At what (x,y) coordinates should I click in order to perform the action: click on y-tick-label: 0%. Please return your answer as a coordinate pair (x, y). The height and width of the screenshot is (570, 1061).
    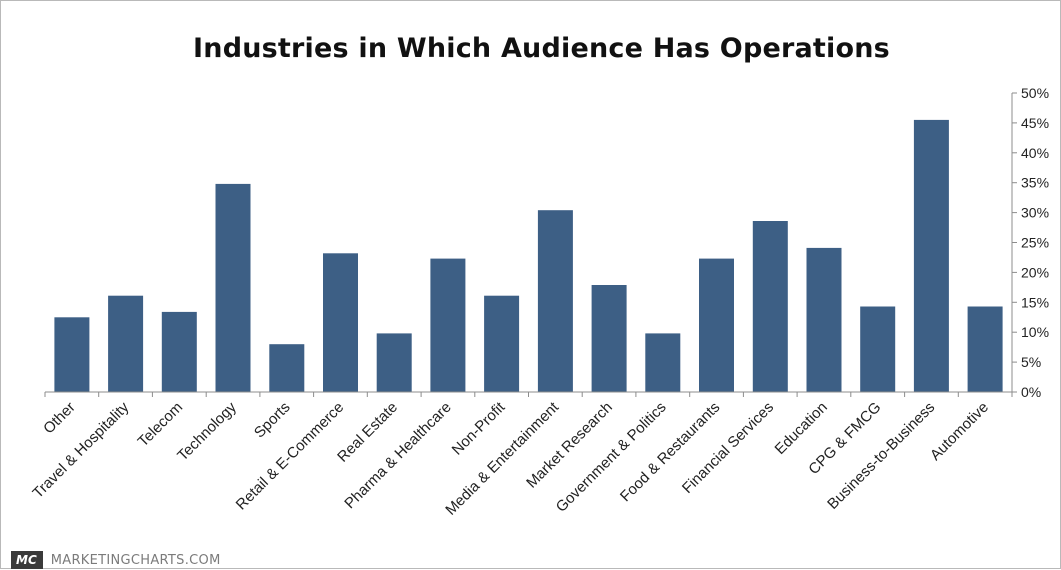
    Looking at the image, I should click on (1031, 392).